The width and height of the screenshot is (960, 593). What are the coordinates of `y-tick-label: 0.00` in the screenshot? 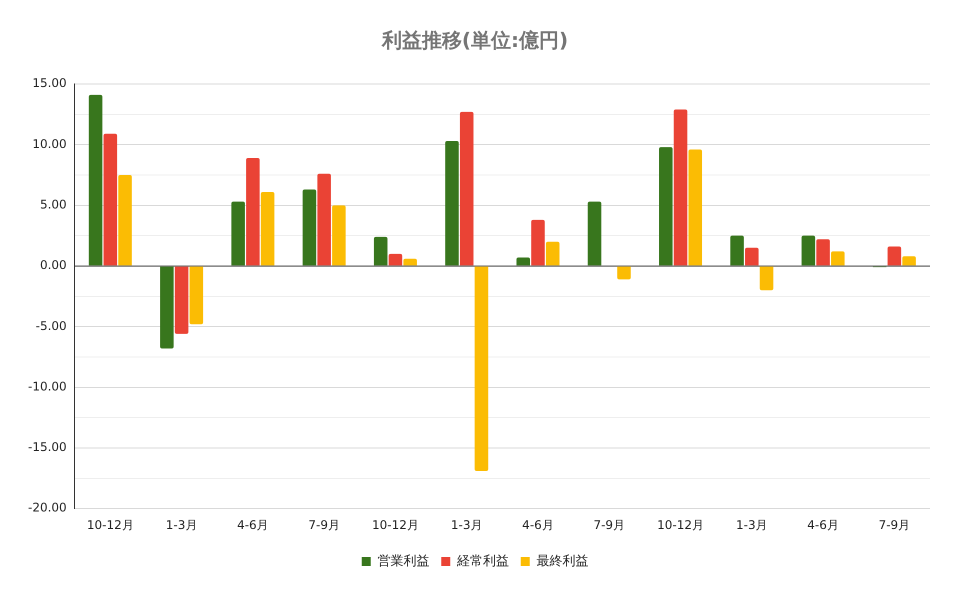 It's located at (53, 265).